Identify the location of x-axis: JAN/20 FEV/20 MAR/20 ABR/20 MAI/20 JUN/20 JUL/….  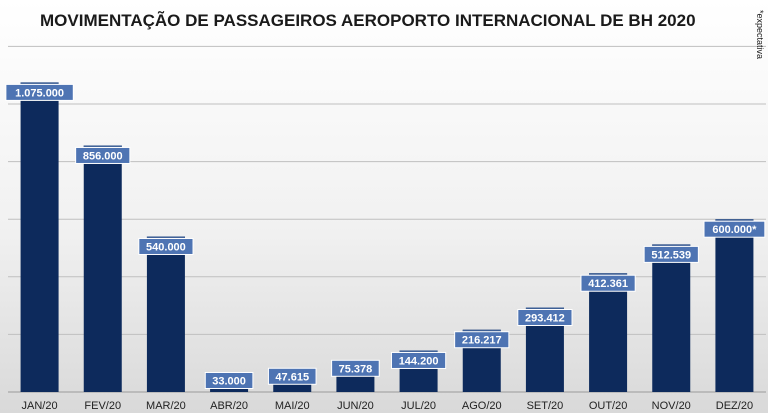
(388, 406).